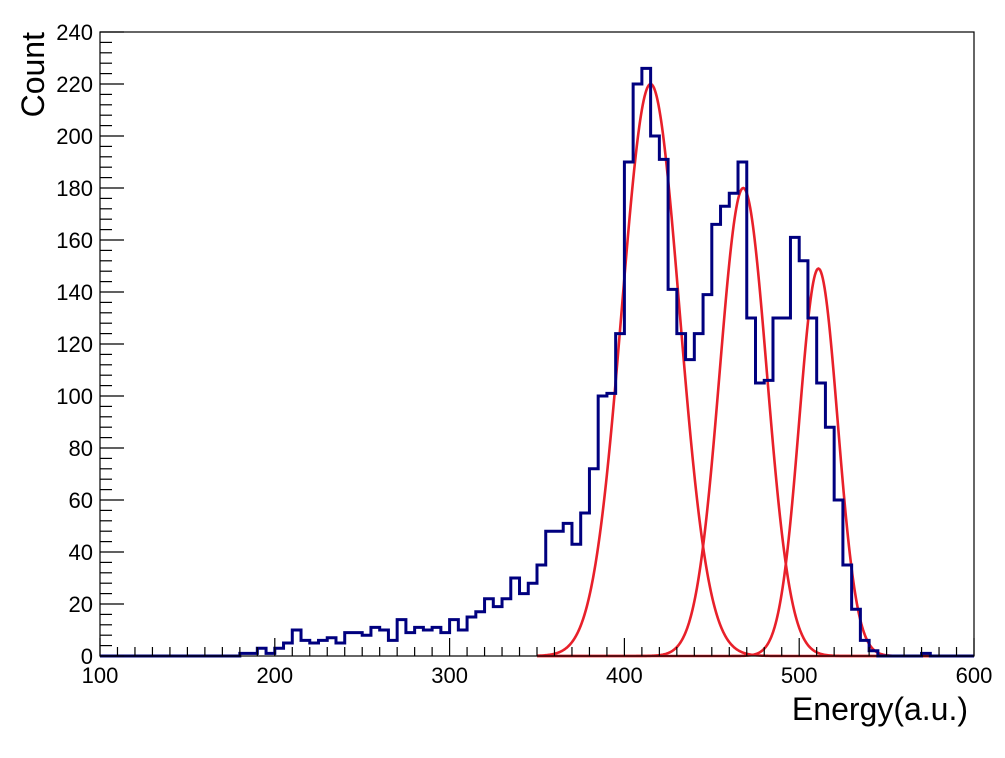  I want to click on x-tick-label: 400, so click(624, 675).